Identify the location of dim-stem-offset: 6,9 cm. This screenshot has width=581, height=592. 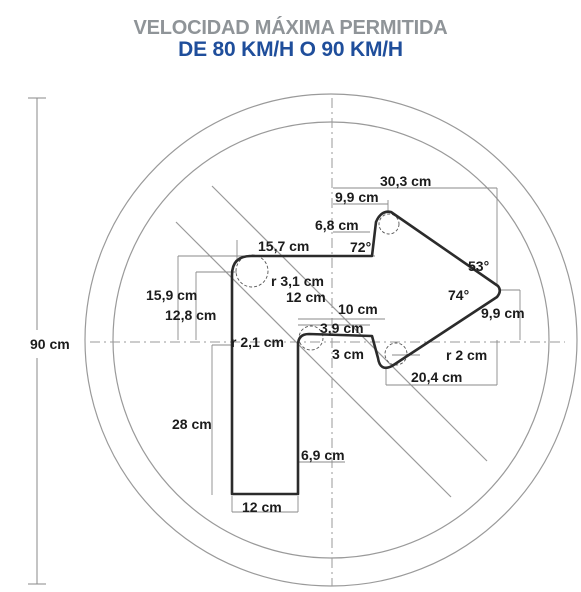
(323, 455).